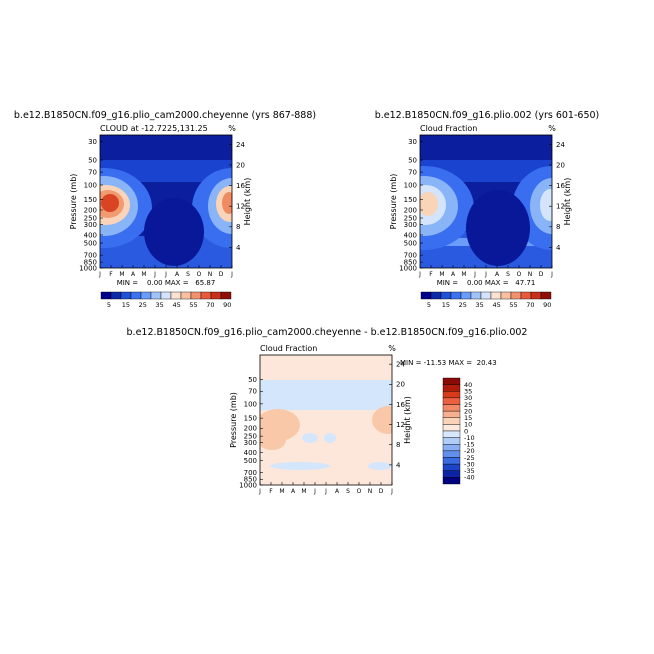 This screenshot has height=654, width=654. Describe the element at coordinates (468, 425) in the screenshot. I see `colorbar-label: 10` at that location.